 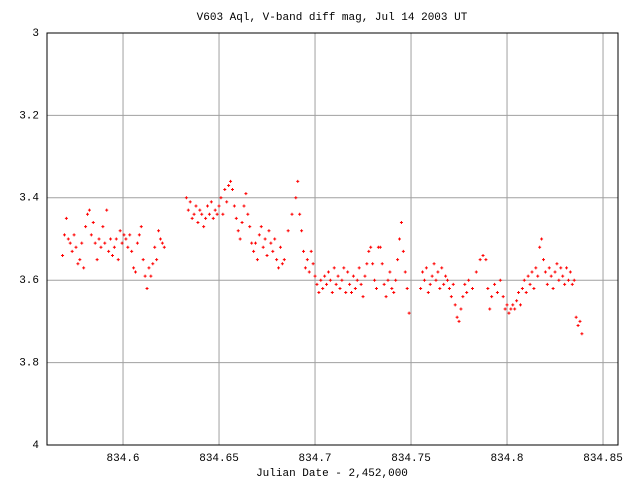 I want to click on y-tick-label: 3.2, so click(x=29, y=116).